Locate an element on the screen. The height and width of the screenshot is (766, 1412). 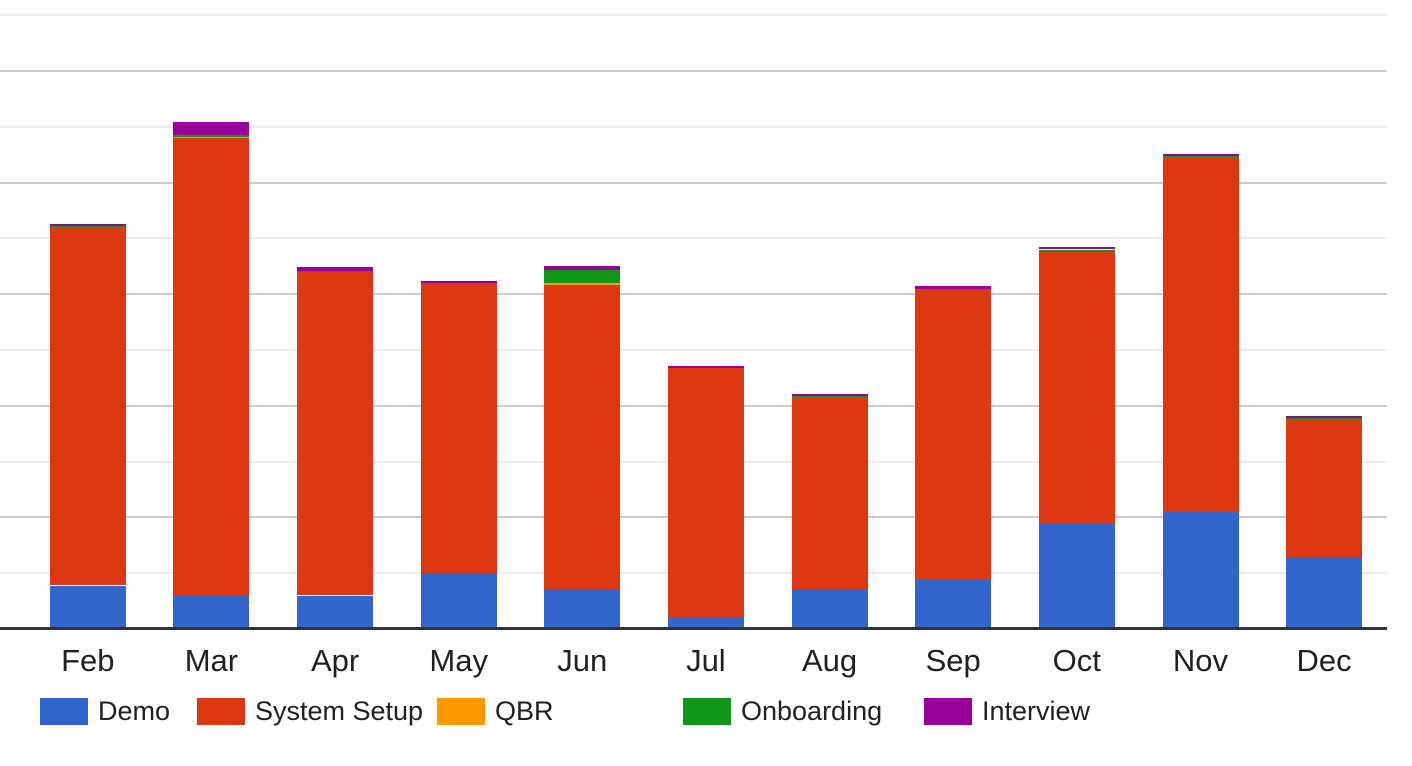
bar-segment-dec-interview is located at coordinates (1324, 416).